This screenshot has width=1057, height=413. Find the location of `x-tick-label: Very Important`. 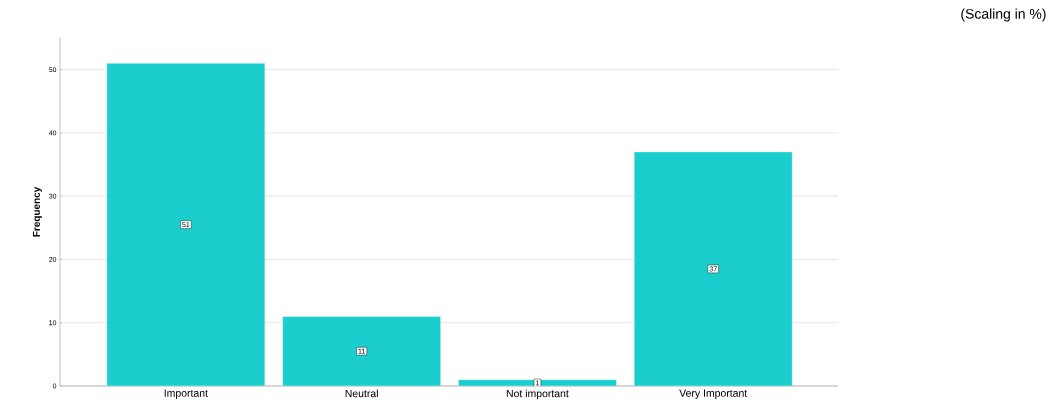

x-tick-label: Very Important is located at coordinates (713, 394).